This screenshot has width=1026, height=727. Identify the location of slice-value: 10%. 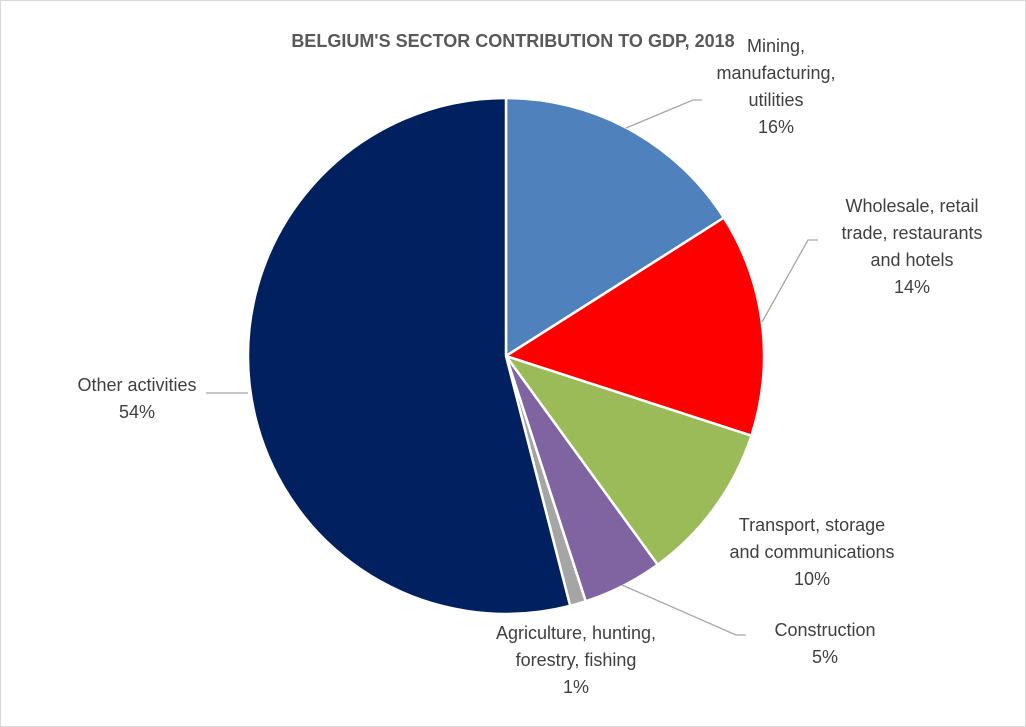
(812, 579).